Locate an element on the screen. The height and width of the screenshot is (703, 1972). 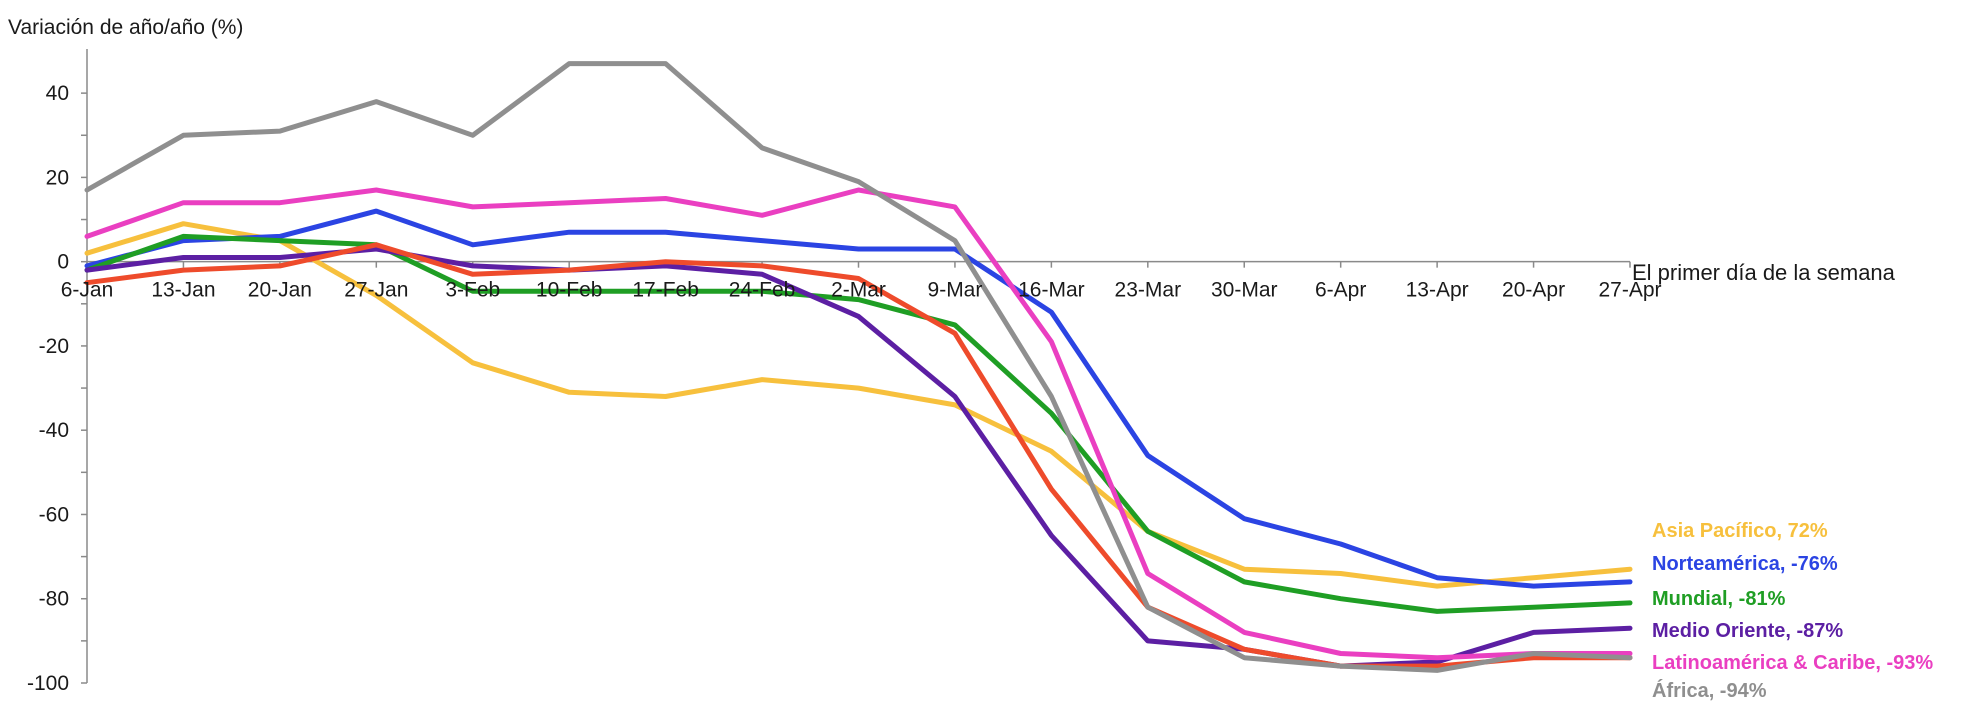
y-tick-label: -80 is located at coordinates (54, 599).